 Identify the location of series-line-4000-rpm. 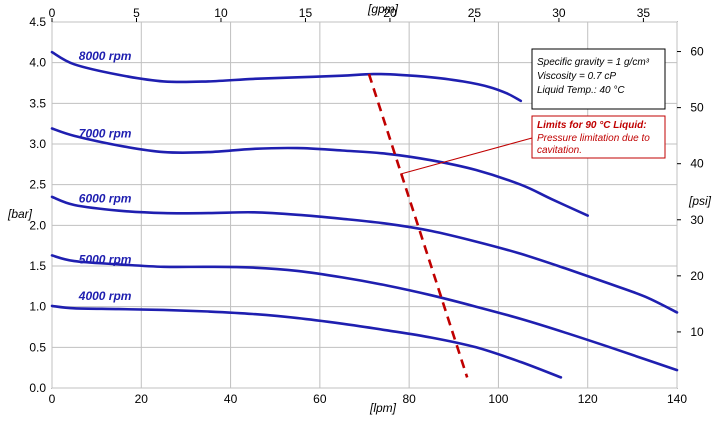
(306, 341).